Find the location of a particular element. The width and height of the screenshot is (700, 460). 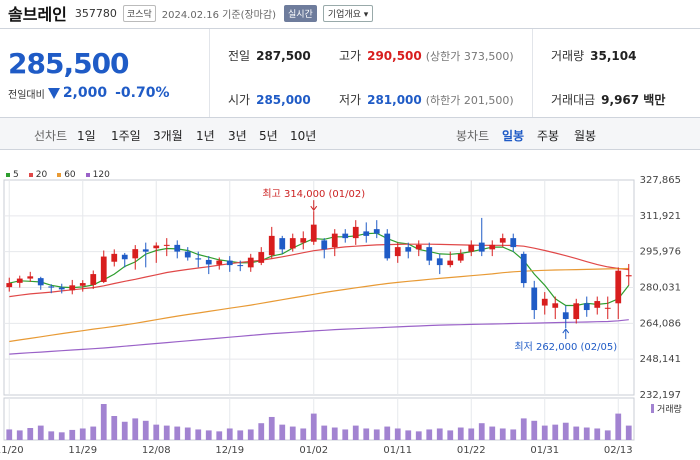

x-tick-label: 01/02 is located at coordinates (313, 450).